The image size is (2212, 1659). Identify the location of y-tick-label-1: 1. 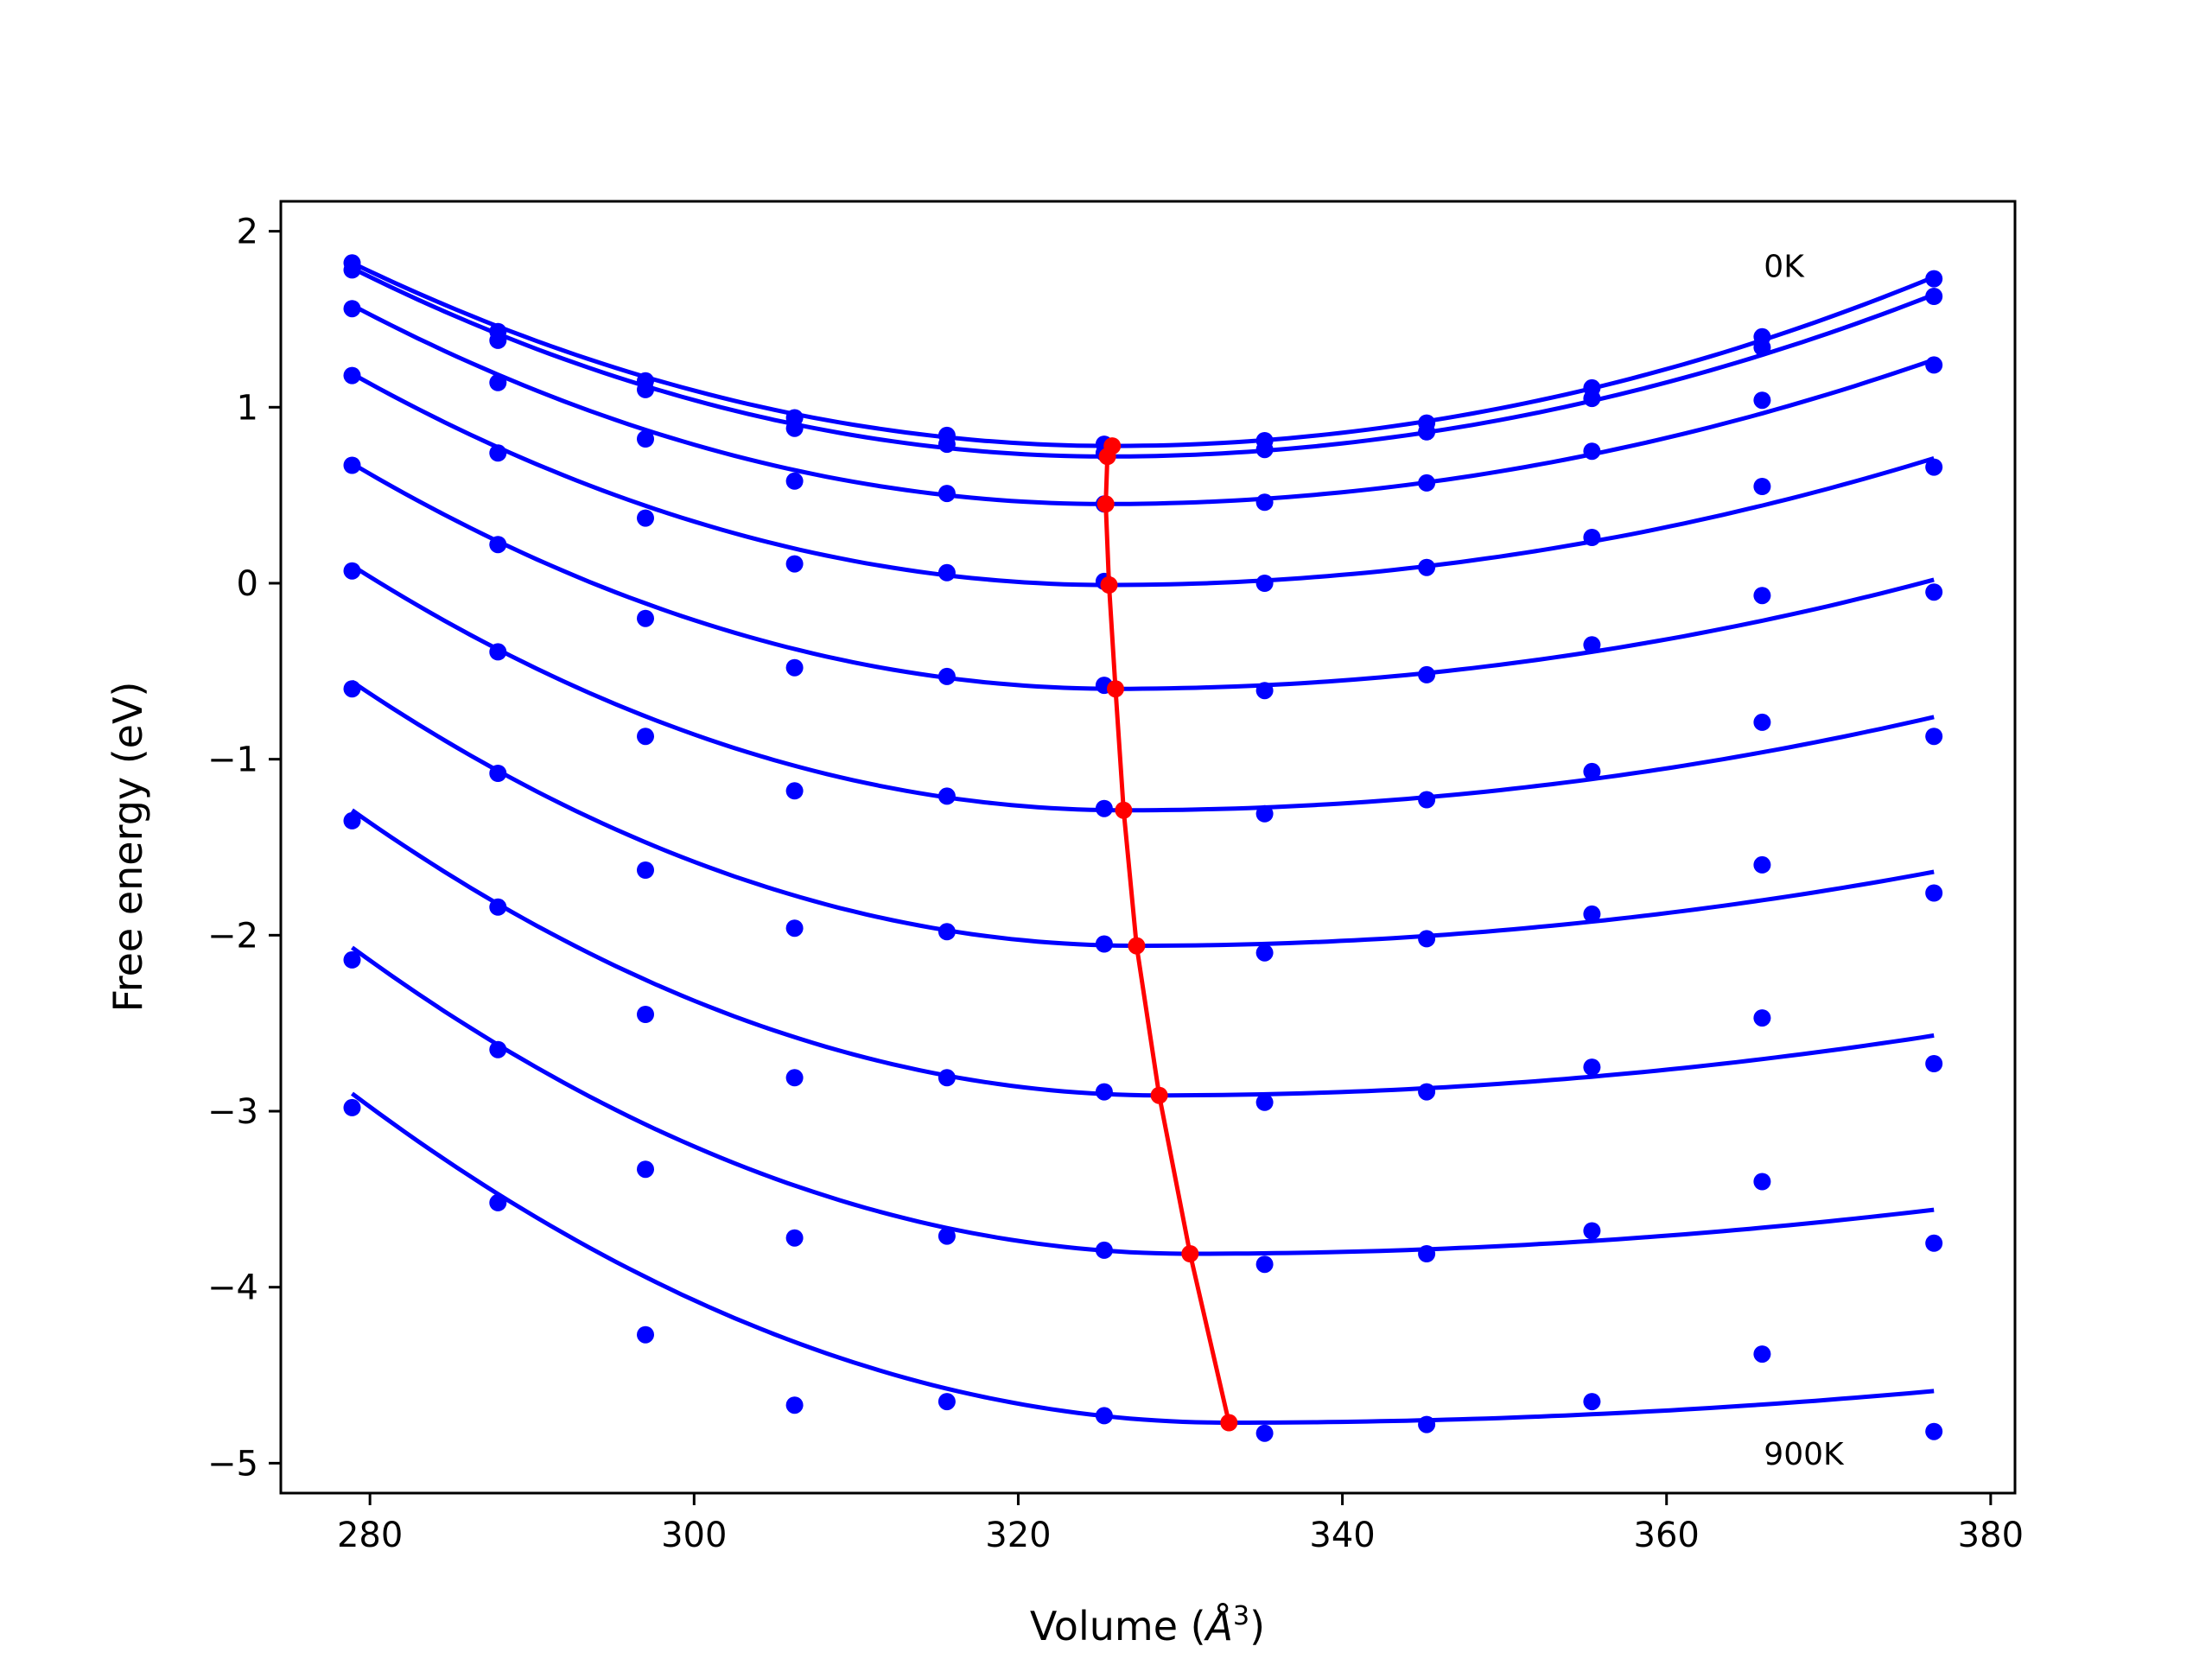
(247, 408).